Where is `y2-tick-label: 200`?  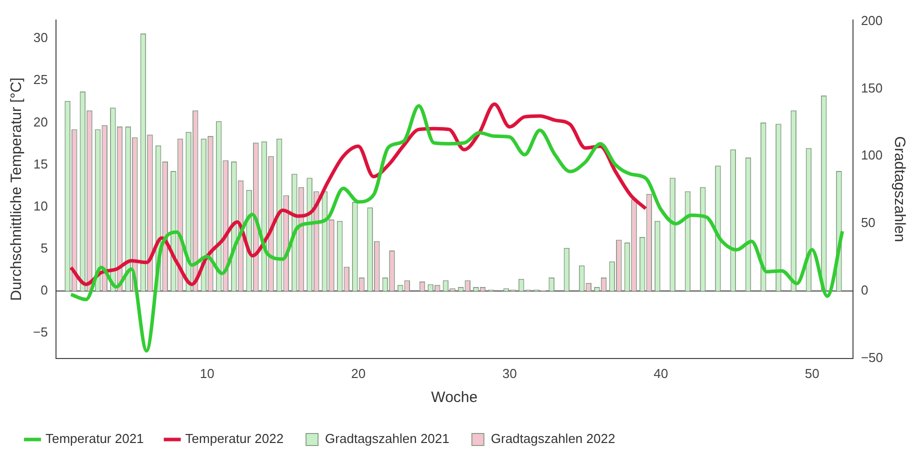 y2-tick-label: 200 is located at coordinates (871, 20).